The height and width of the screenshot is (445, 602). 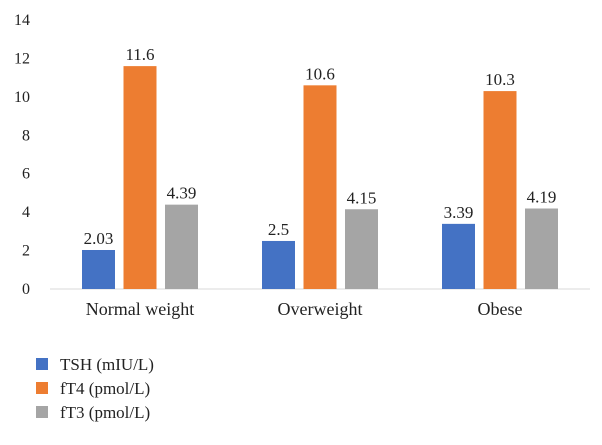 What do you see at coordinates (26, 174) in the screenshot?
I see `y-tick-label: 6` at bounding box center [26, 174].